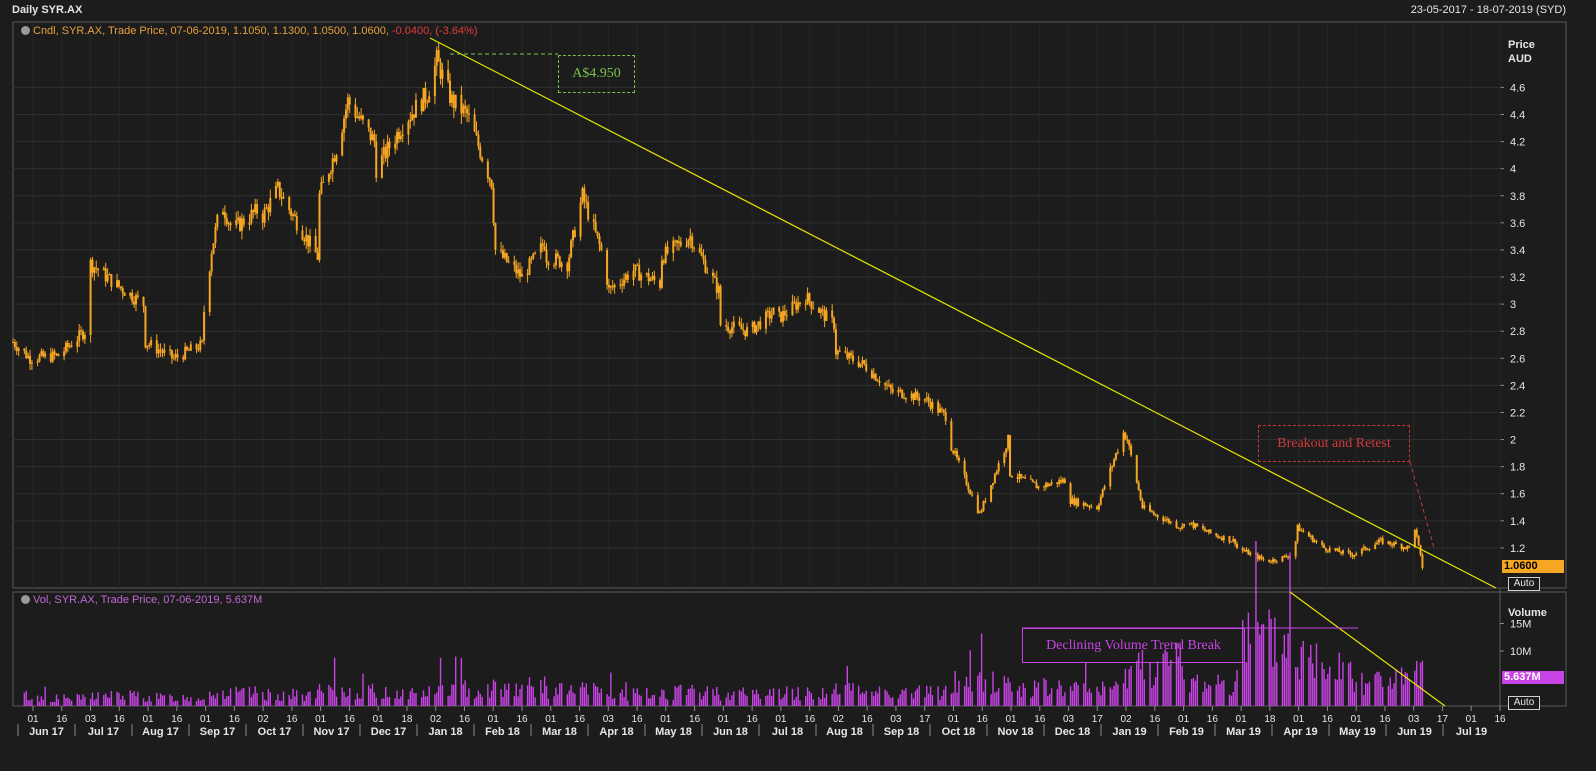  I want to click on x-tick-label-month: Oct 18, so click(959, 732).